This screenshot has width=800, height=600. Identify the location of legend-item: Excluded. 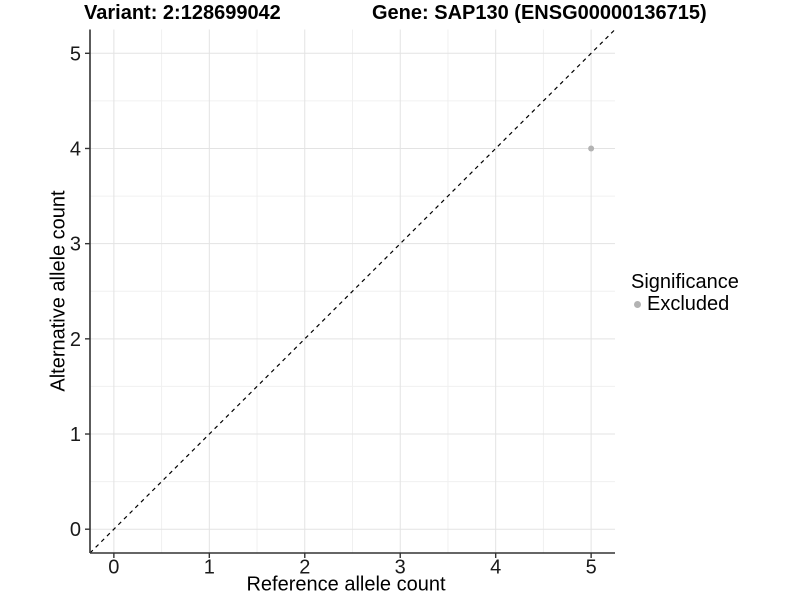
(685, 304).